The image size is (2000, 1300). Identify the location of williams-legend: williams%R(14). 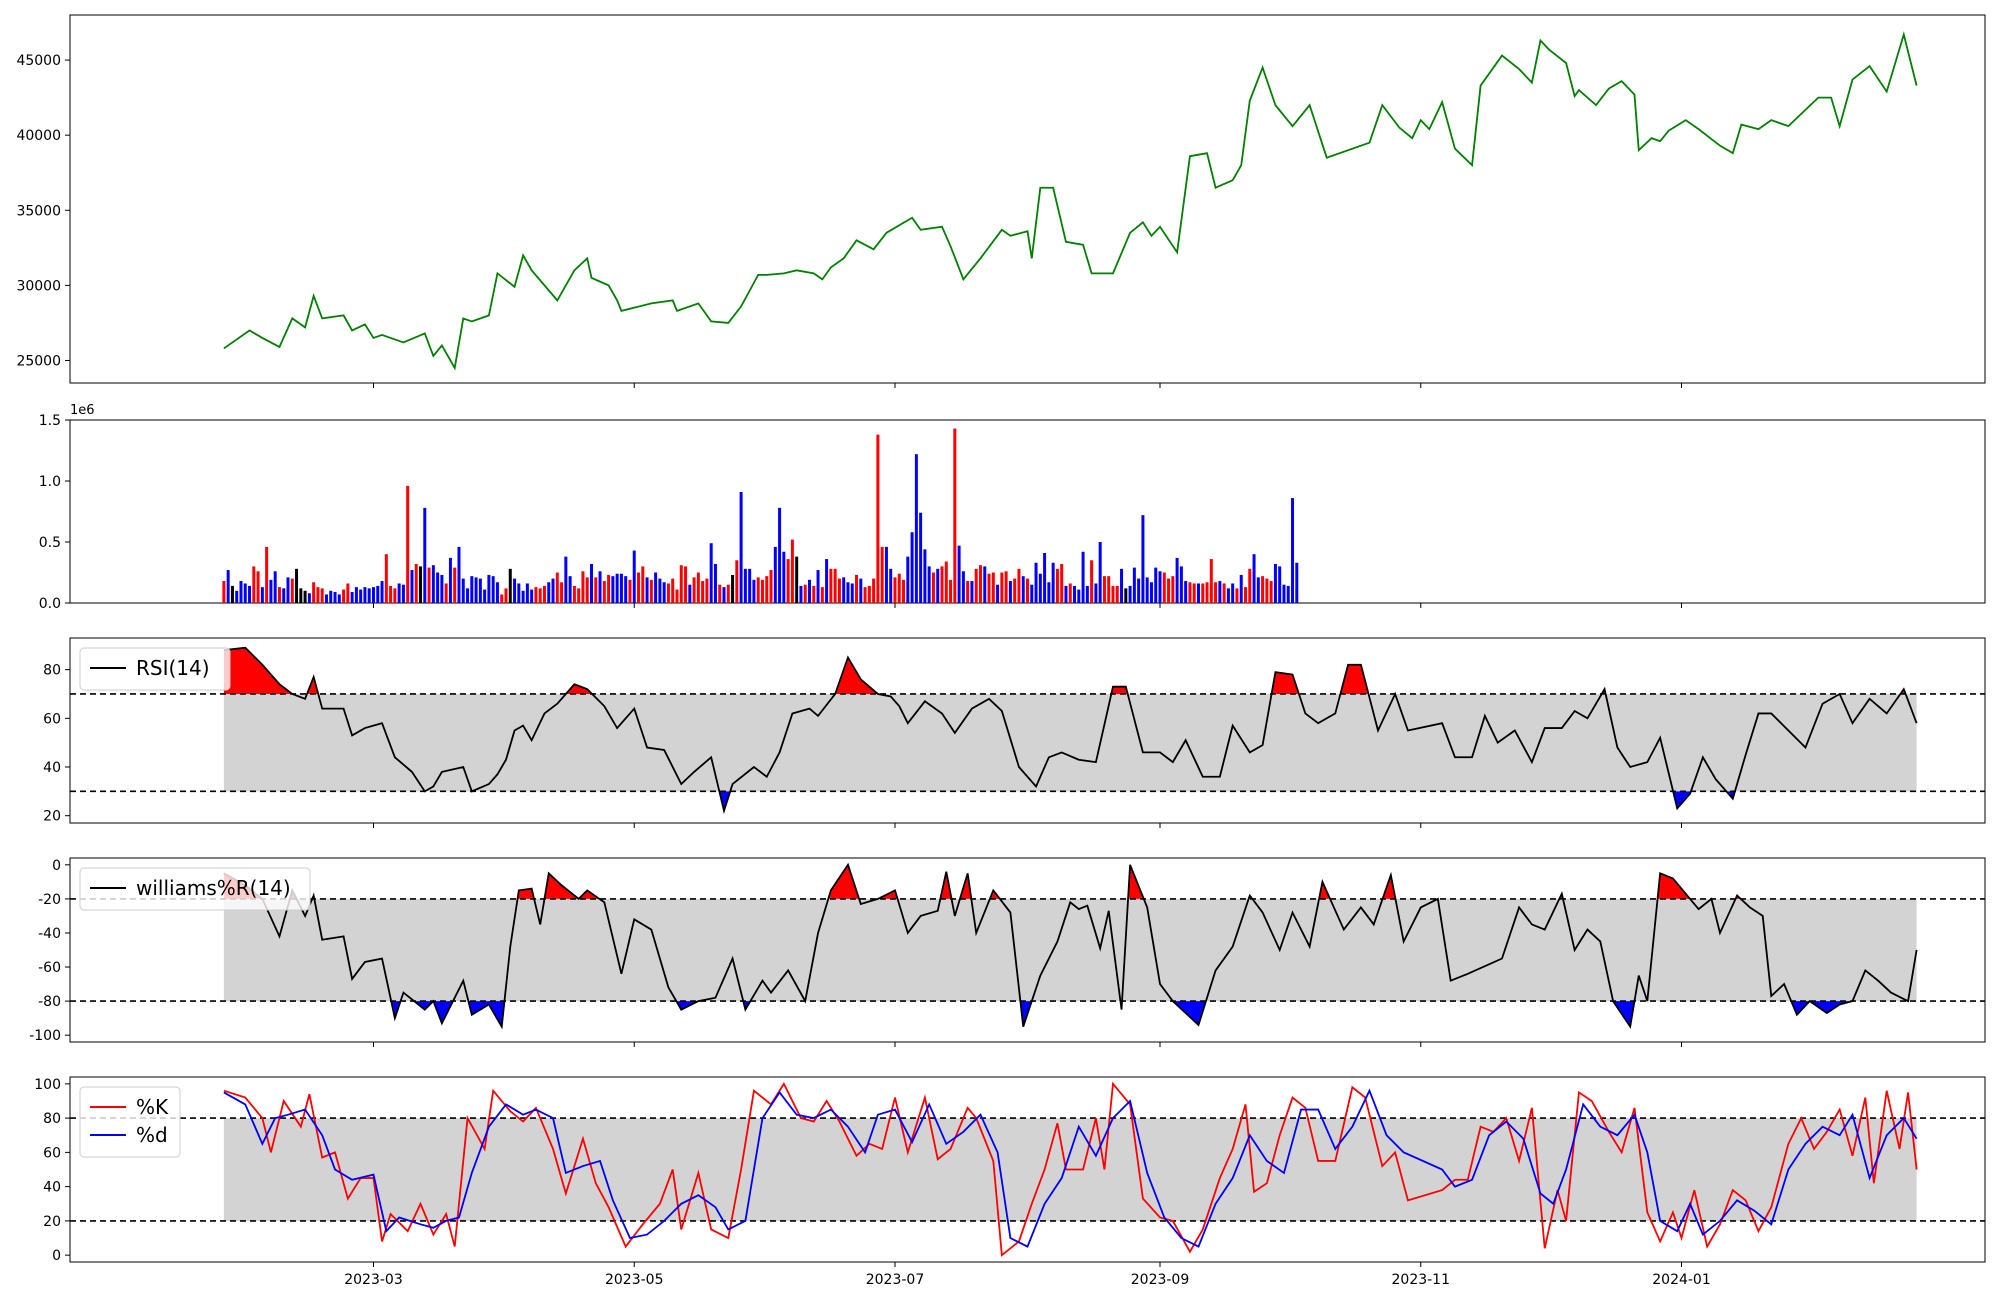
(195, 889).